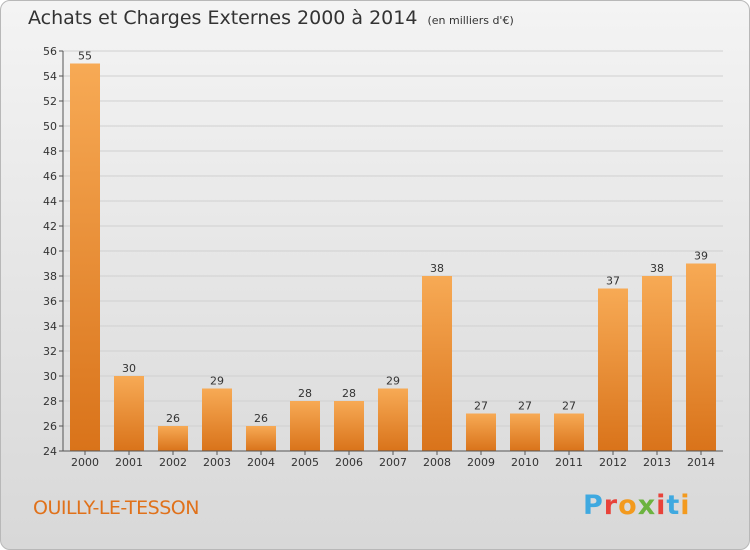 Image resolution: width=750 pixels, height=550 pixels. What do you see at coordinates (481, 462) in the screenshot?
I see `x-tick-label-2009: 2009` at bounding box center [481, 462].